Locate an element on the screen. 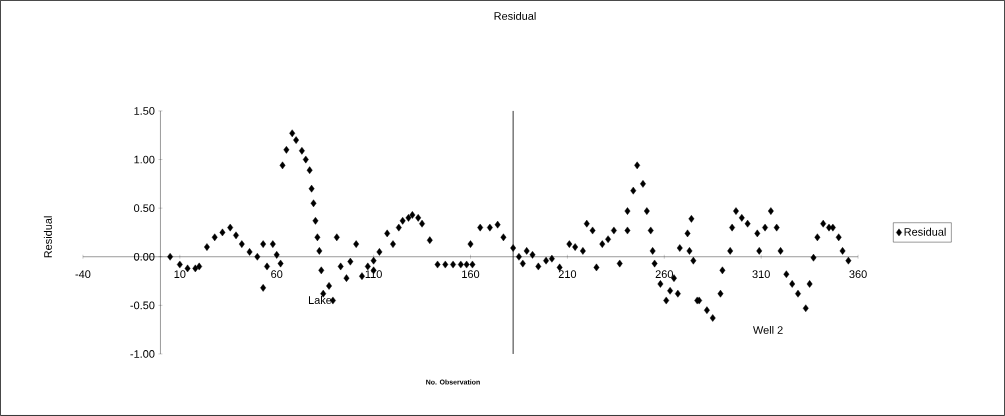 The height and width of the screenshot is (416, 1005). y-axis-title: Residual is located at coordinates (47, 237).